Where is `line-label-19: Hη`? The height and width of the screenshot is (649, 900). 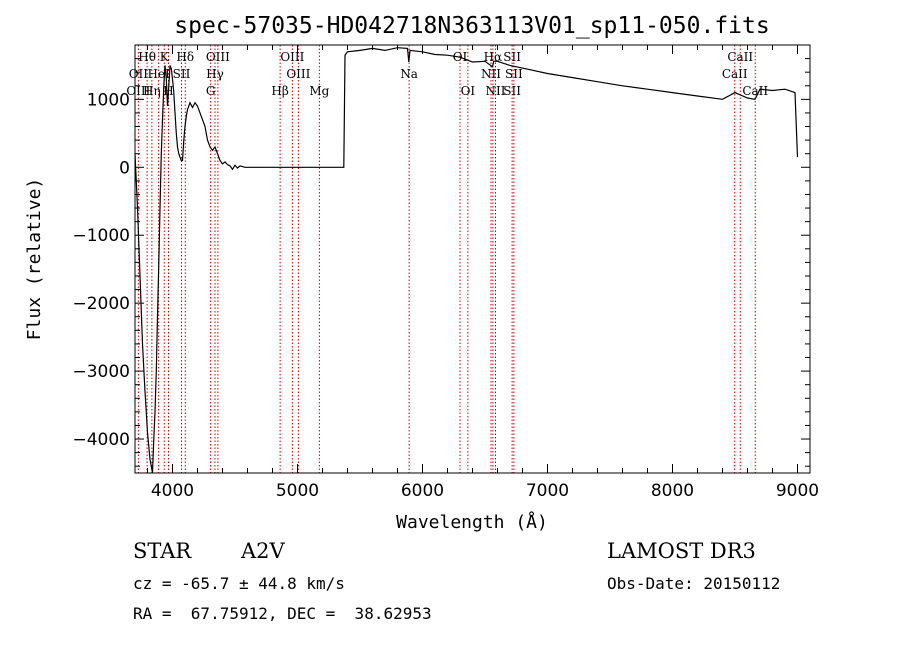 line-label-19: Hη is located at coordinates (152, 91).